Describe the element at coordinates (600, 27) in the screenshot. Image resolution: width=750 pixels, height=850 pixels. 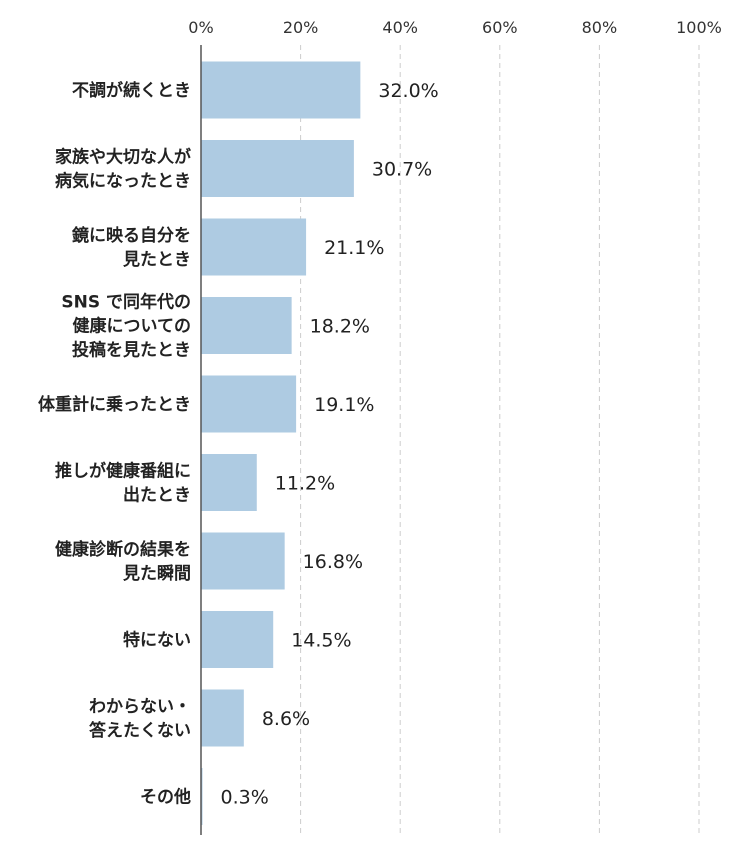
I see `x-tick-label: 80%` at that location.